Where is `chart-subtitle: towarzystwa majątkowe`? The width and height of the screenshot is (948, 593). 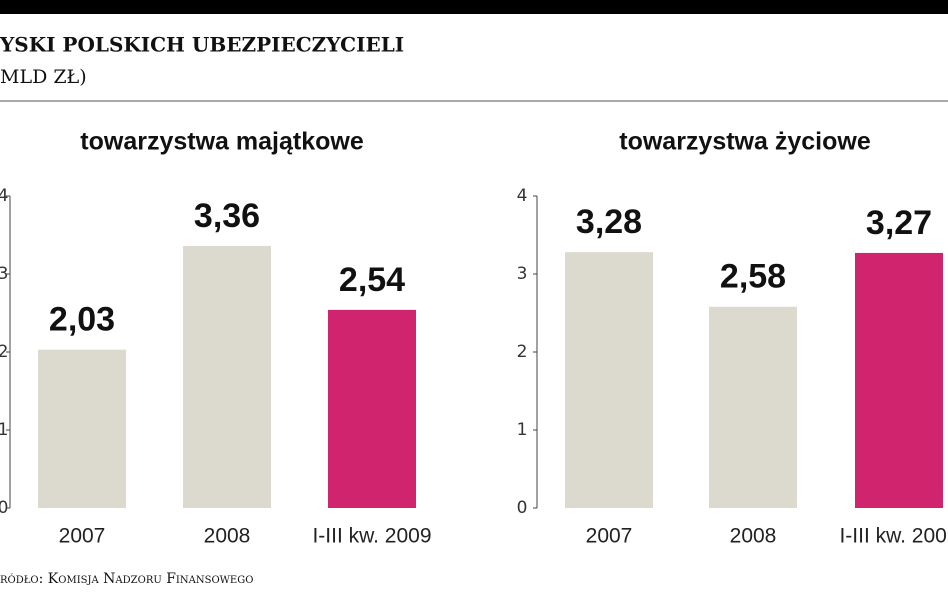 chart-subtitle: towarzystwa majątkowe is located at coordinates (222, 142).